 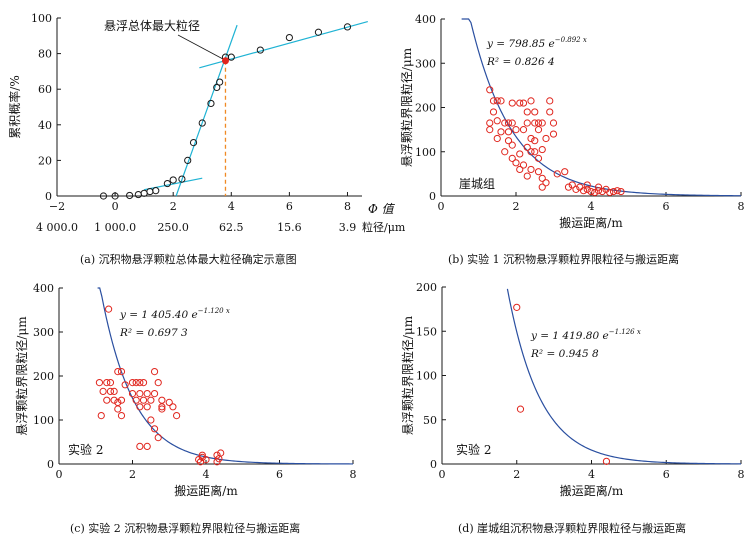 I want to click on x-tick-label-c: 8, so click(x=353, y=474).